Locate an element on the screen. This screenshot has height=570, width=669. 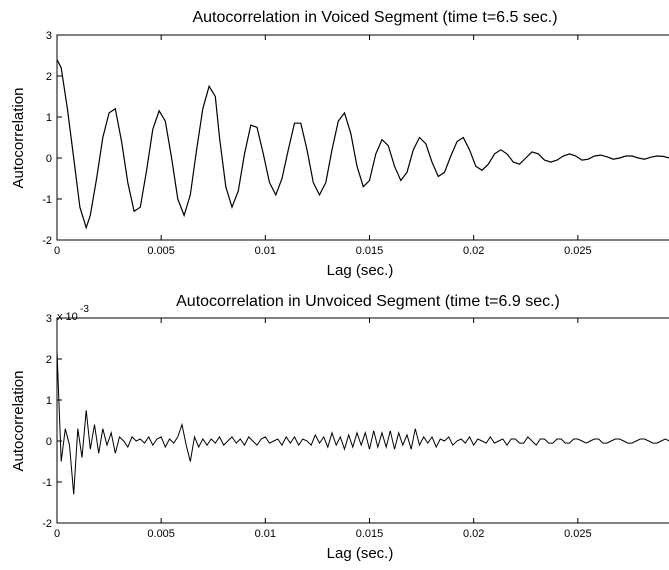
y-scale-exponent: -3 is located at coordinates (84, 309).